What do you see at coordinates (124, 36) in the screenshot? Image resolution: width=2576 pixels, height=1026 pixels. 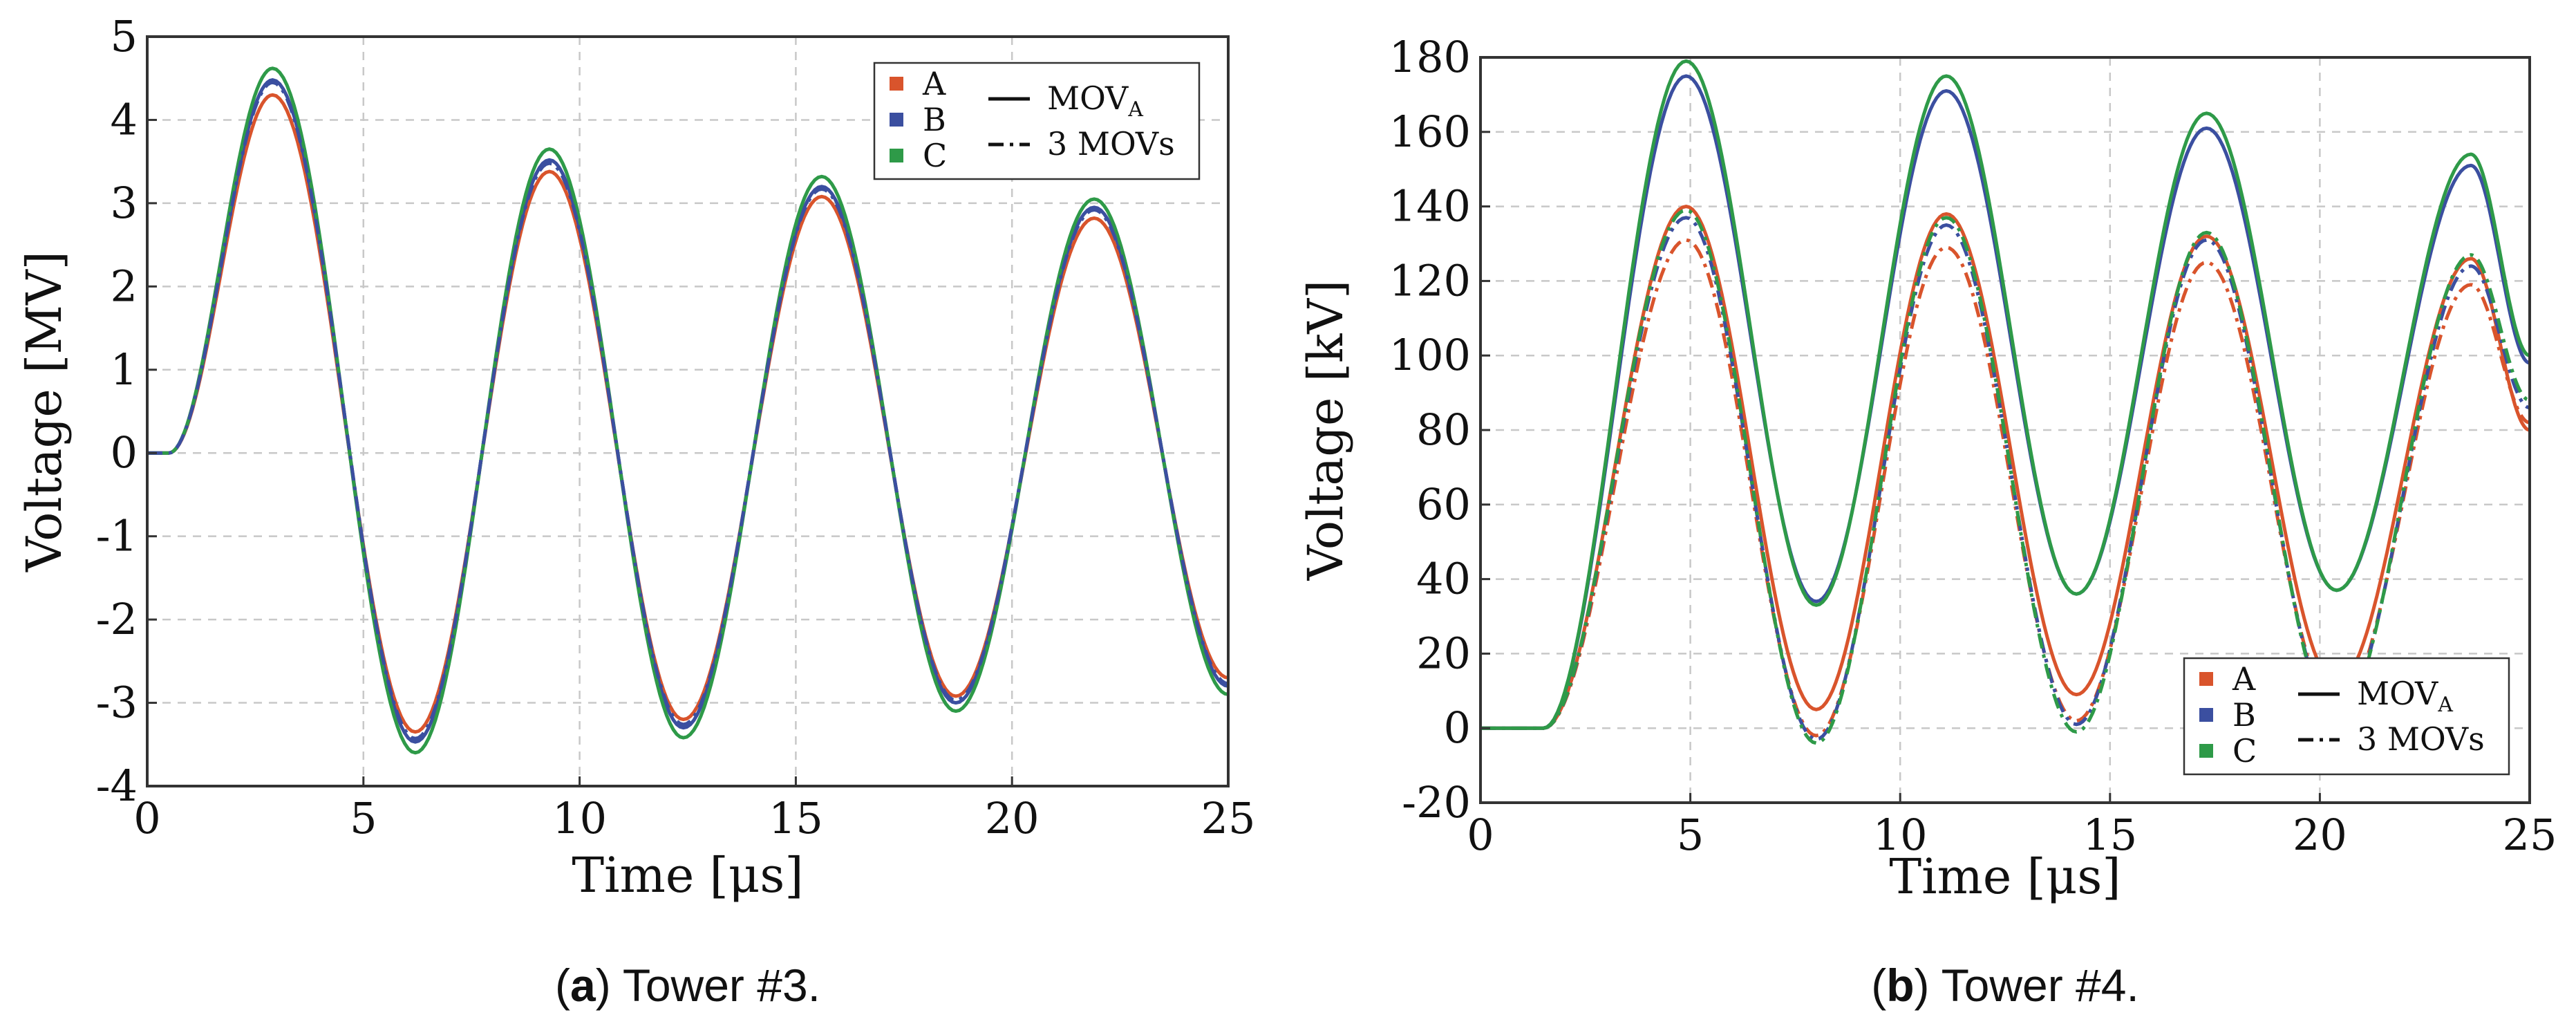 I see `y-tick-label: 5` at bounding box center [124, 36].